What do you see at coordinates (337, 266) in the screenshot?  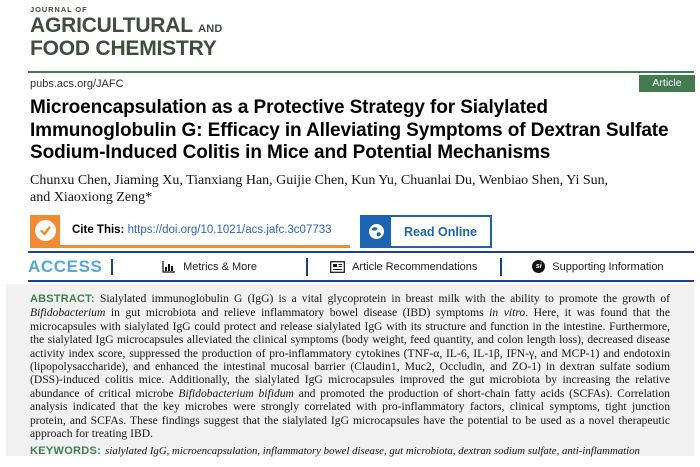 I see `article-icon` at bounding box center [337, 266].